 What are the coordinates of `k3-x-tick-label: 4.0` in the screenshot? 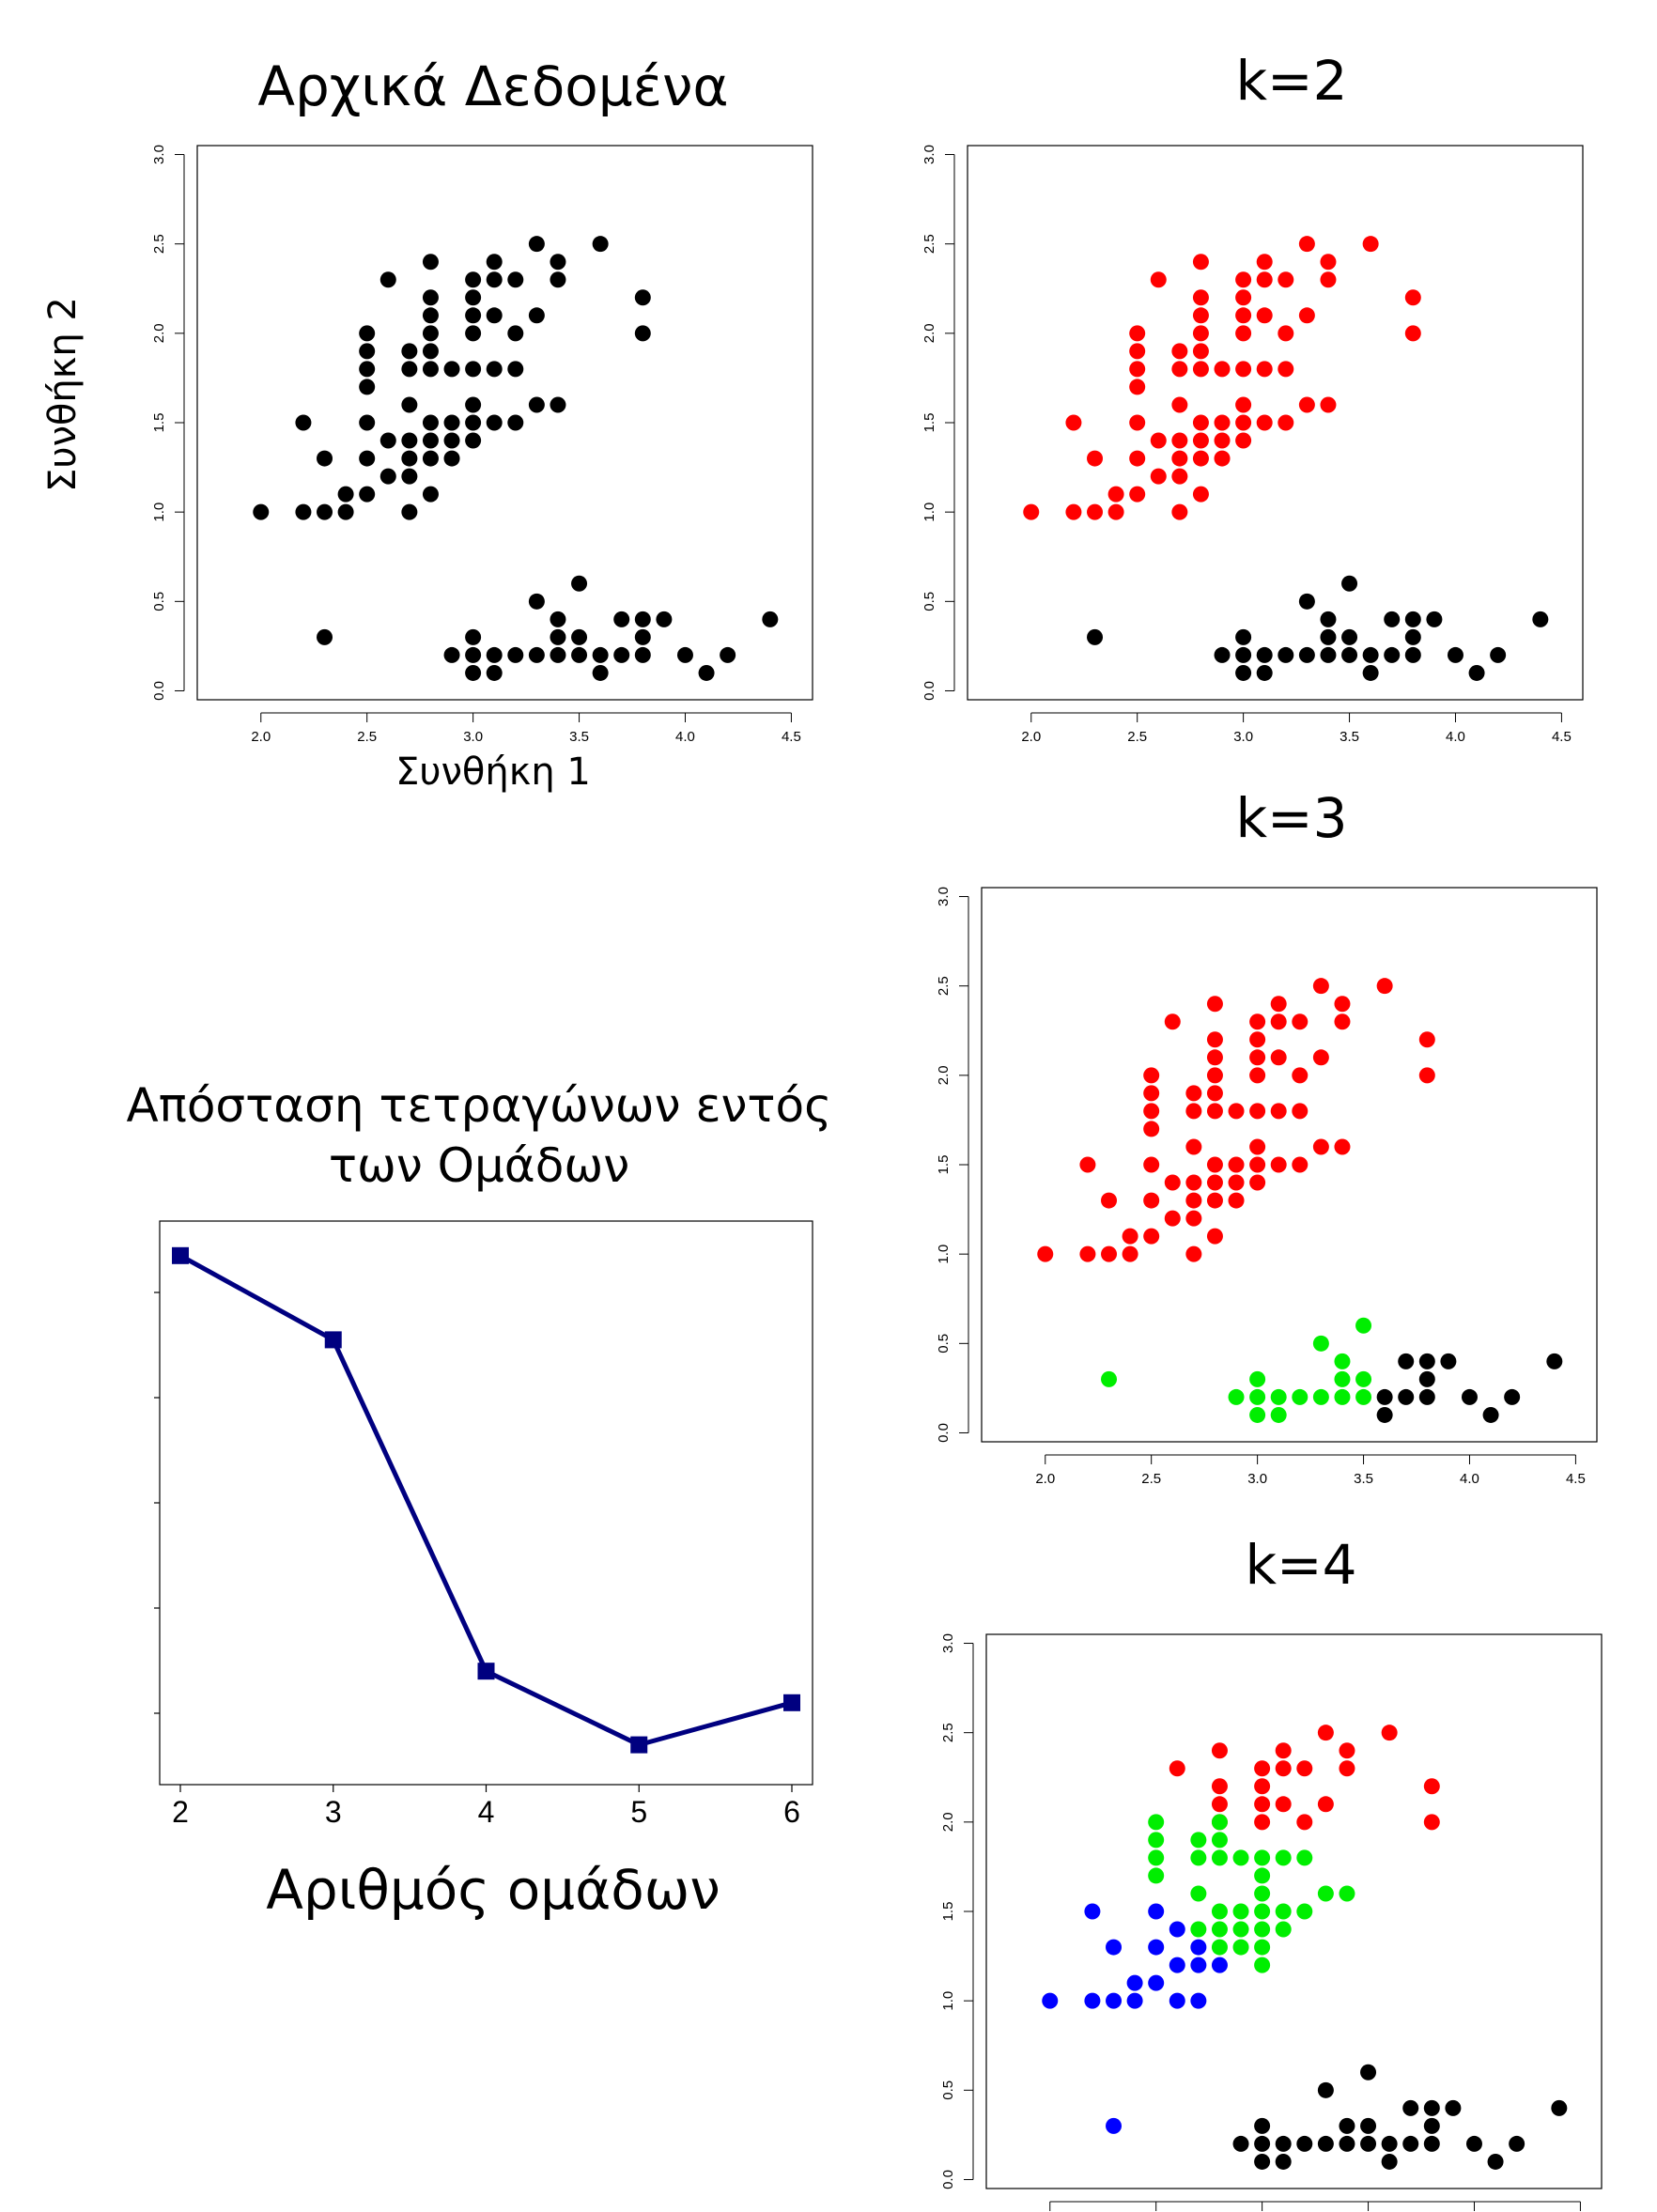 It's located at (1470, 1479).